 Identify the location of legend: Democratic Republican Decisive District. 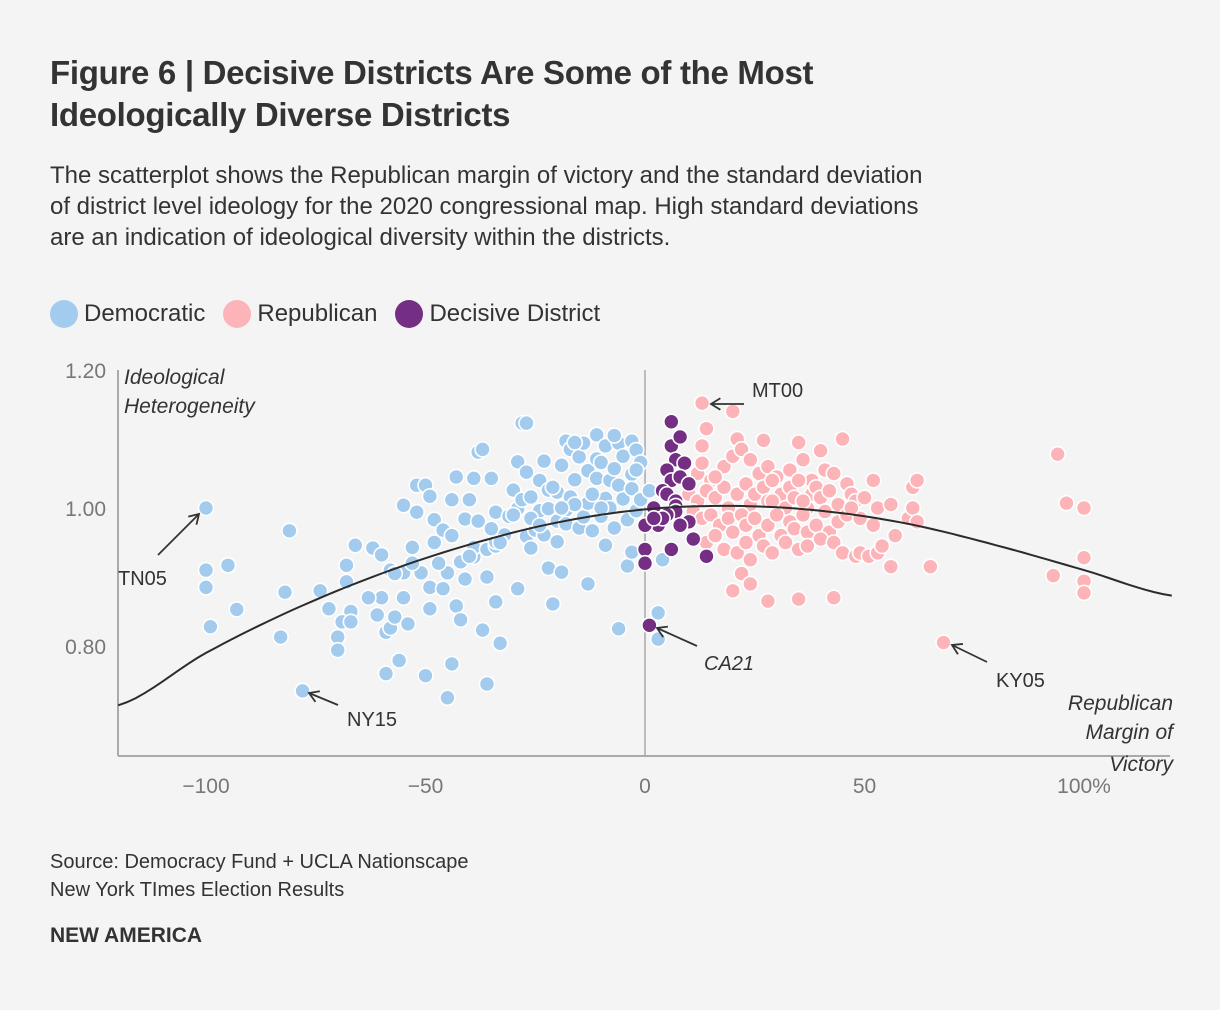
(334, 314).